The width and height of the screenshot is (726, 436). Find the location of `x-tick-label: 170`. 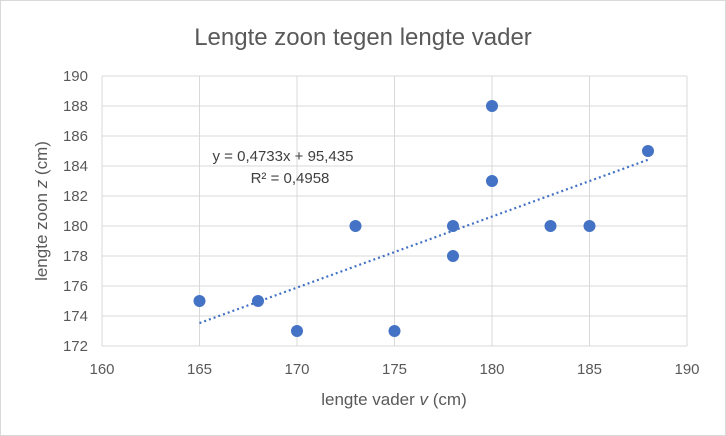

x-tick-label: 170 is located at coordinates (296, 369).